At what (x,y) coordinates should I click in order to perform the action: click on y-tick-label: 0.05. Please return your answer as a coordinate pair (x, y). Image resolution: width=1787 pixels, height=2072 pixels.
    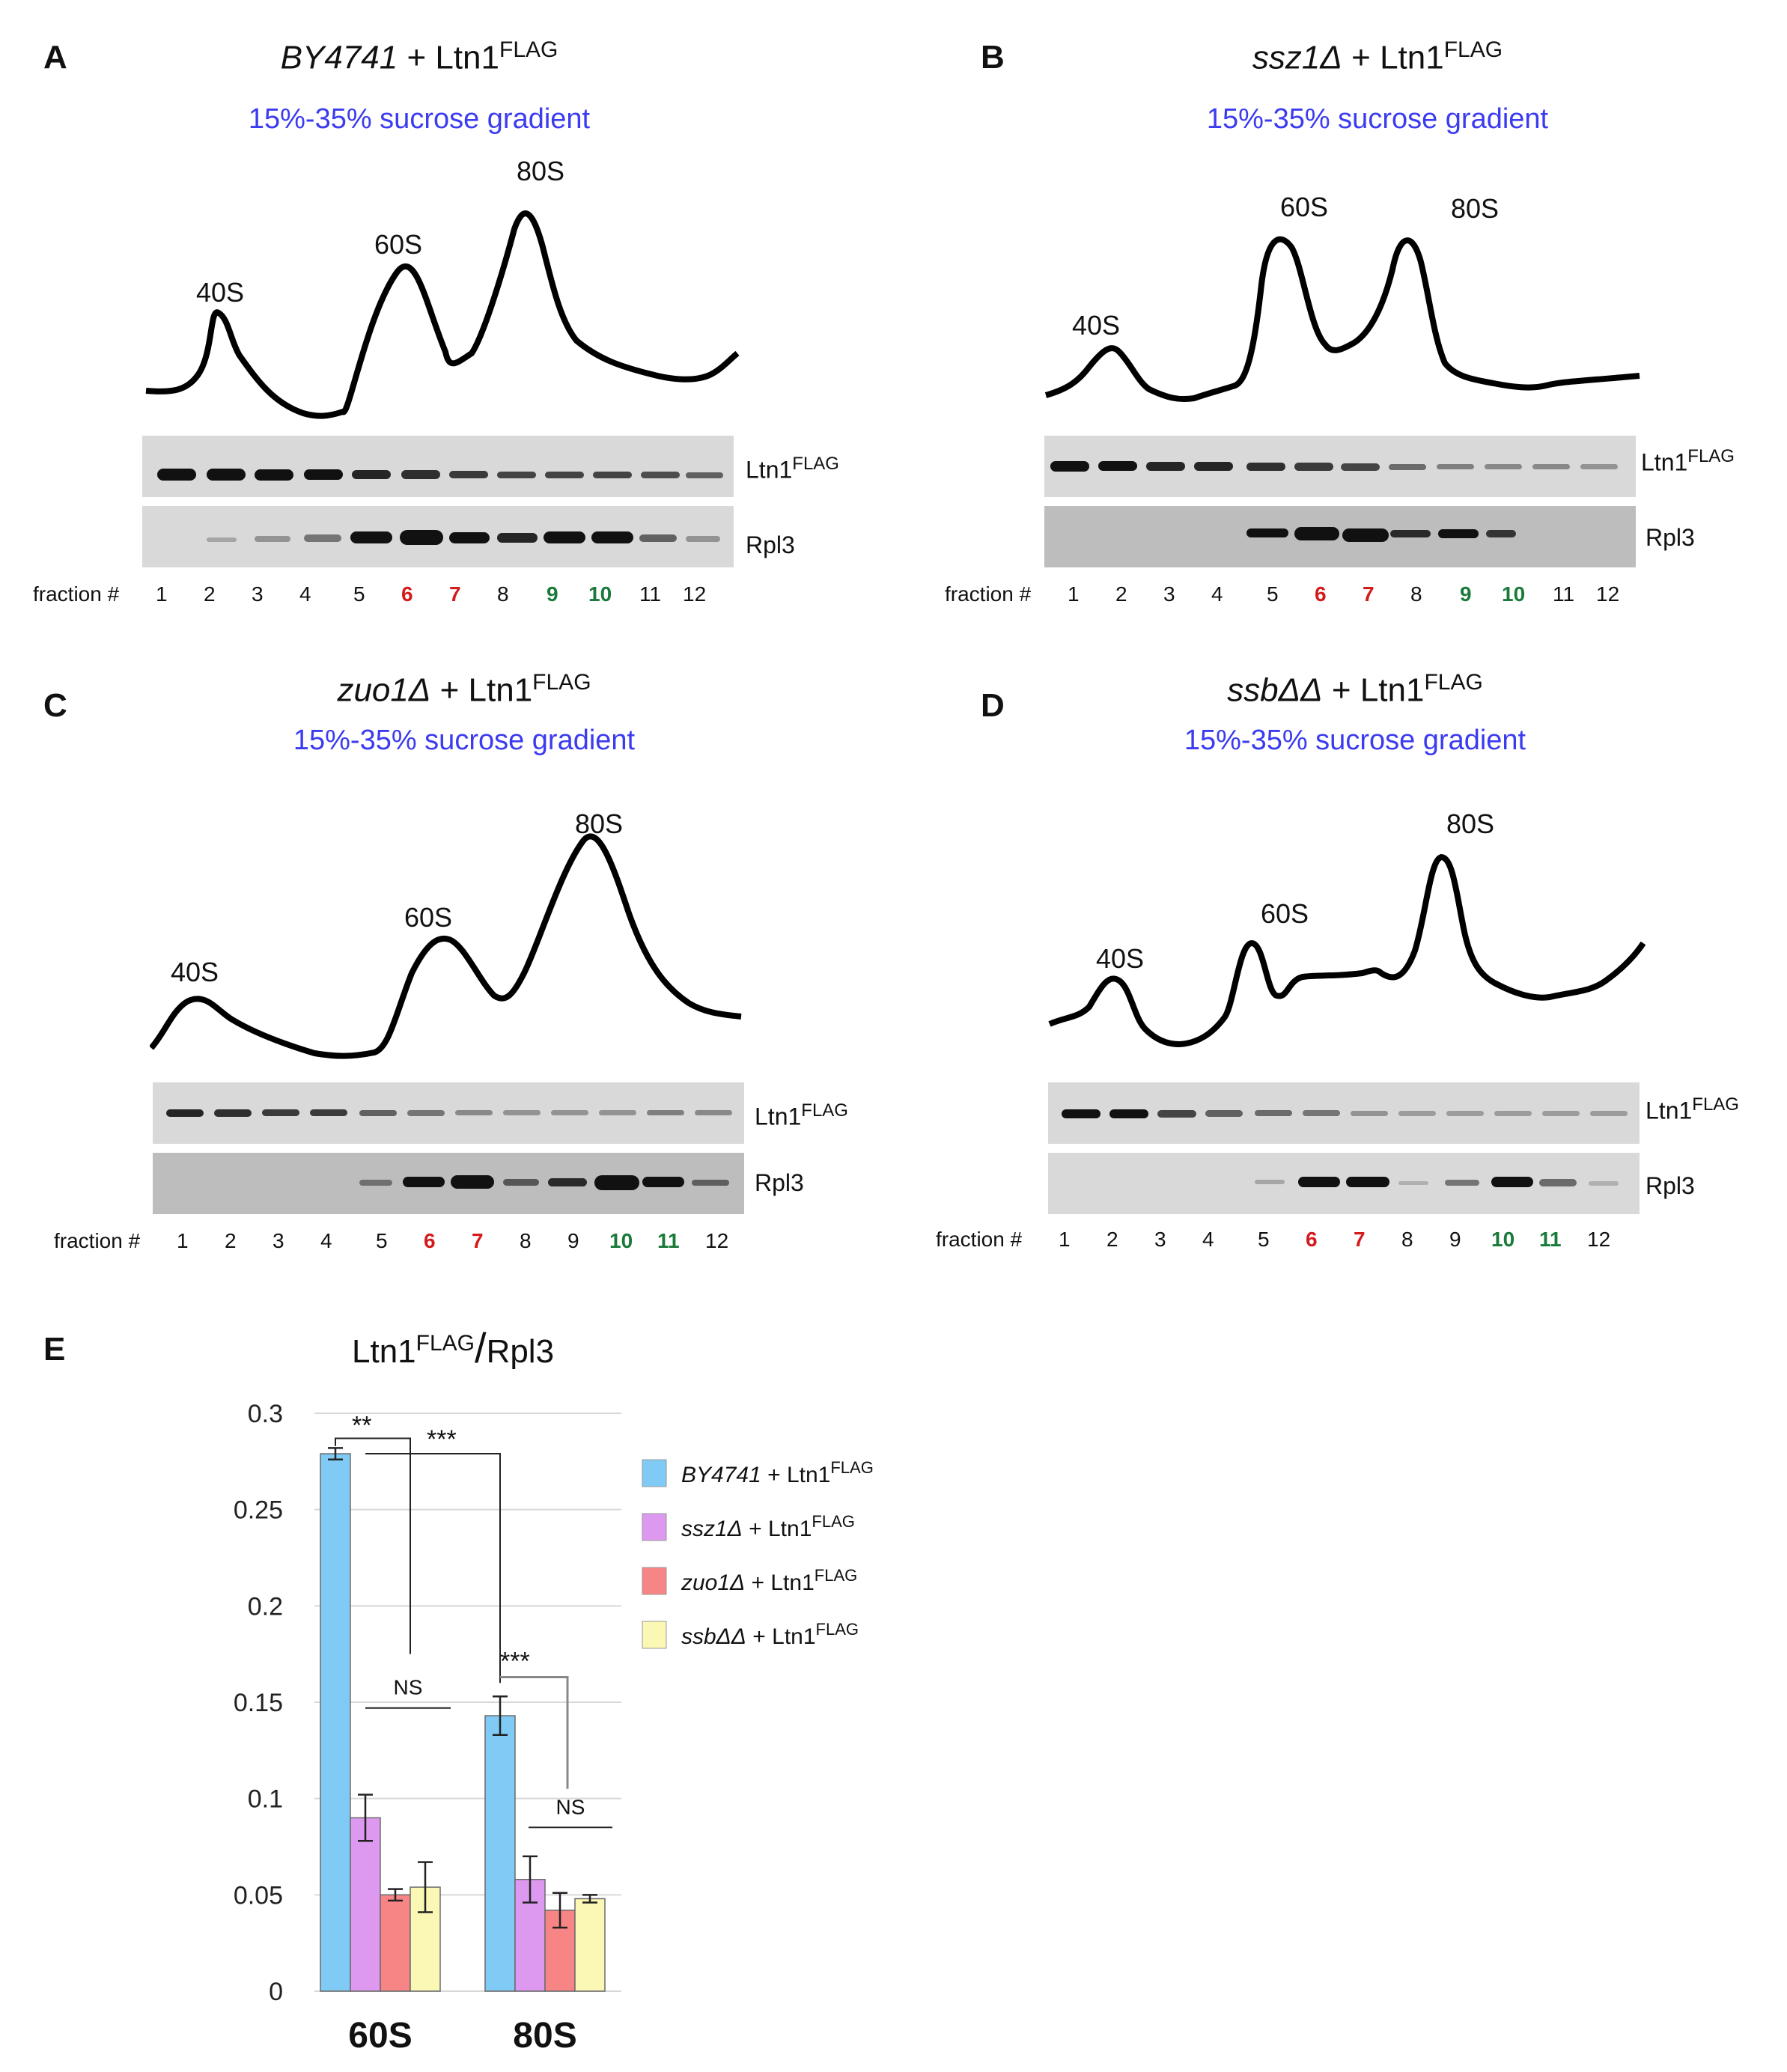
    Looking at the image, I should click on (258, 1896).